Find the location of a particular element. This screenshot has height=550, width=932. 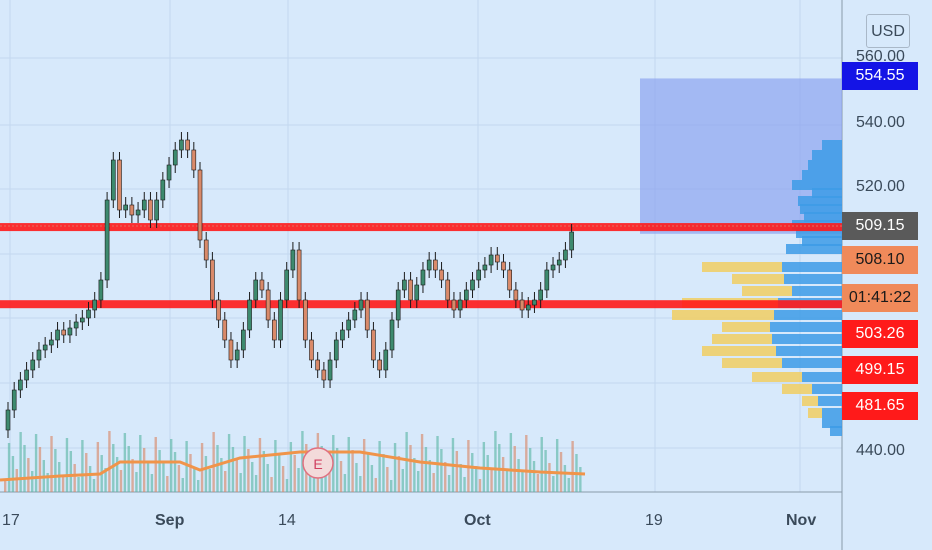

y-tick-label: 440.00 is located at coordinates (880, 450).